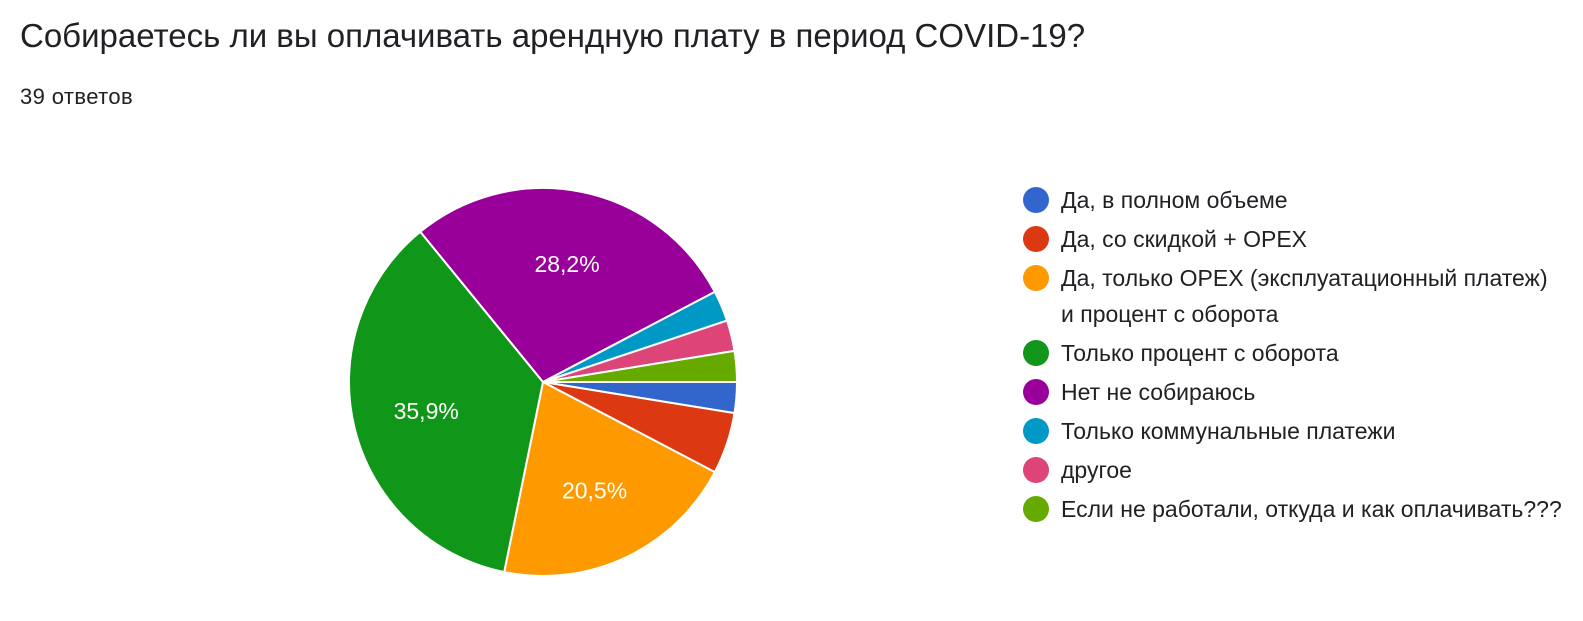 Image resolution: width=1583 pixels, height=621 pixels. Describe the element at coordinates (1096, 470) in the screenshot. I see `legend-label: другое` at that location.